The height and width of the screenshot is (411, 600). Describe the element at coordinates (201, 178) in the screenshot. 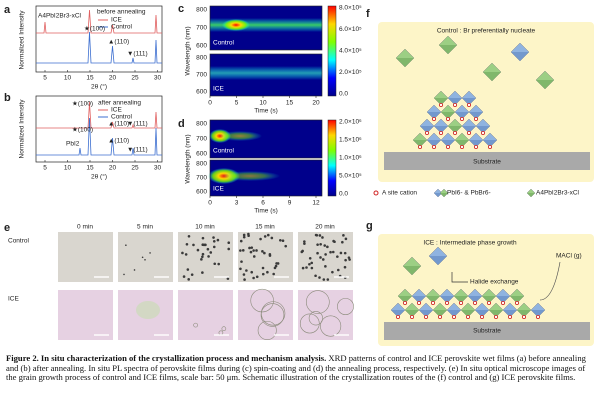

I see `y-tick-label: 700` at that location.